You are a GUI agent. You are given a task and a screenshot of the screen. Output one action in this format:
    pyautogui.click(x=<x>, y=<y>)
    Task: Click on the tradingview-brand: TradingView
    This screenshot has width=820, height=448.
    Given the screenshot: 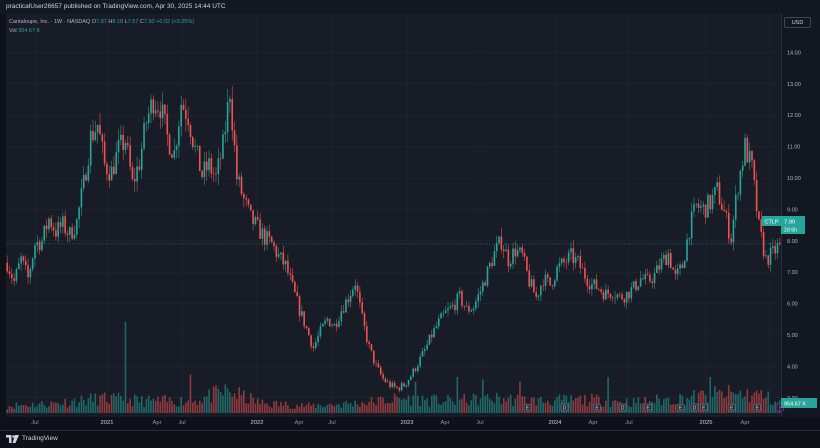 What is the action you would take?
    pyautogui.click(x=32, y=439)
    